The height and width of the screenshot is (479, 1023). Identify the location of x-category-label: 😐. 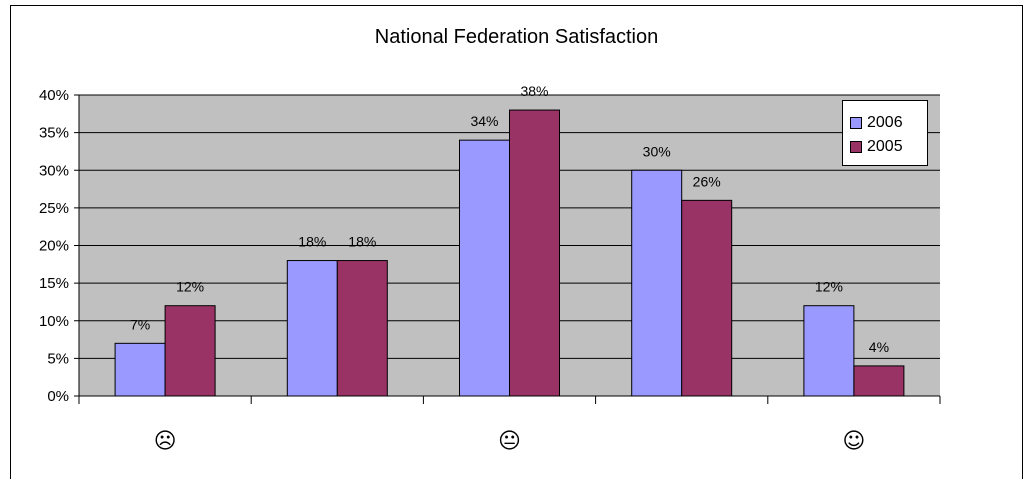
(509, 441).